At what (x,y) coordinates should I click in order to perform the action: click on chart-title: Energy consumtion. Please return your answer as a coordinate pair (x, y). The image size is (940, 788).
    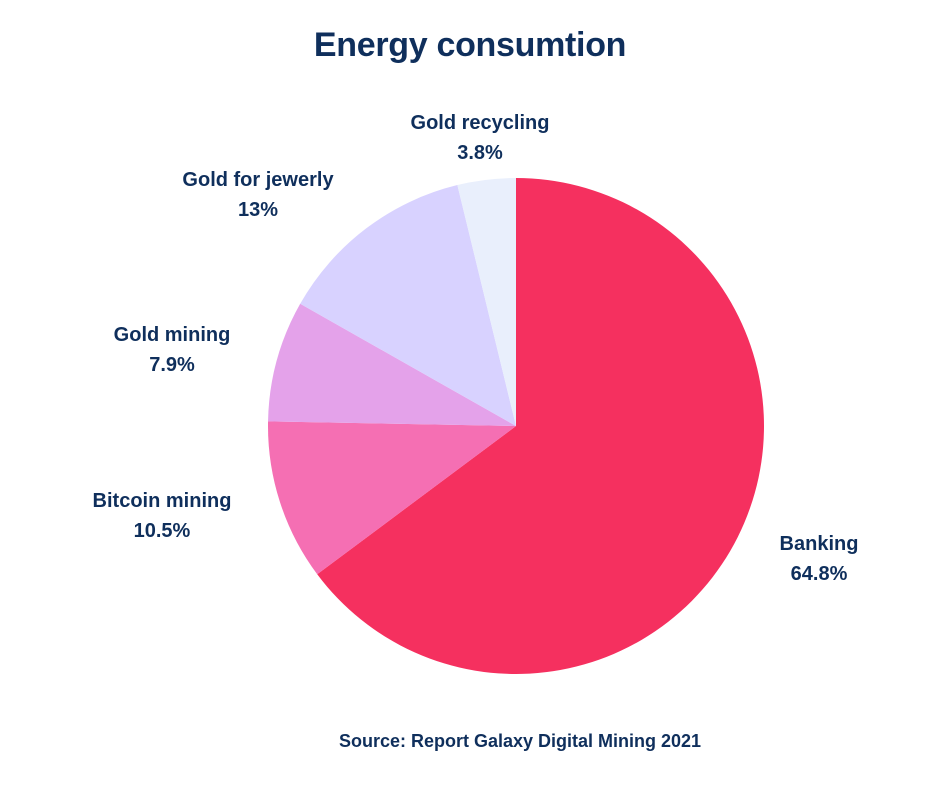
    Looking at the image, I should click on (470, 45).